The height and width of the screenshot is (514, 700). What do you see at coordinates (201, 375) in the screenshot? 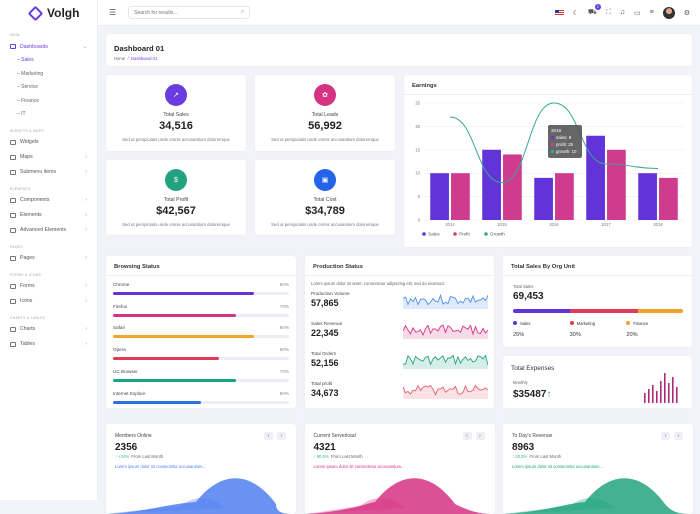
I see `browser-row: UC Browser 70%` at bounding box center [201, 375].